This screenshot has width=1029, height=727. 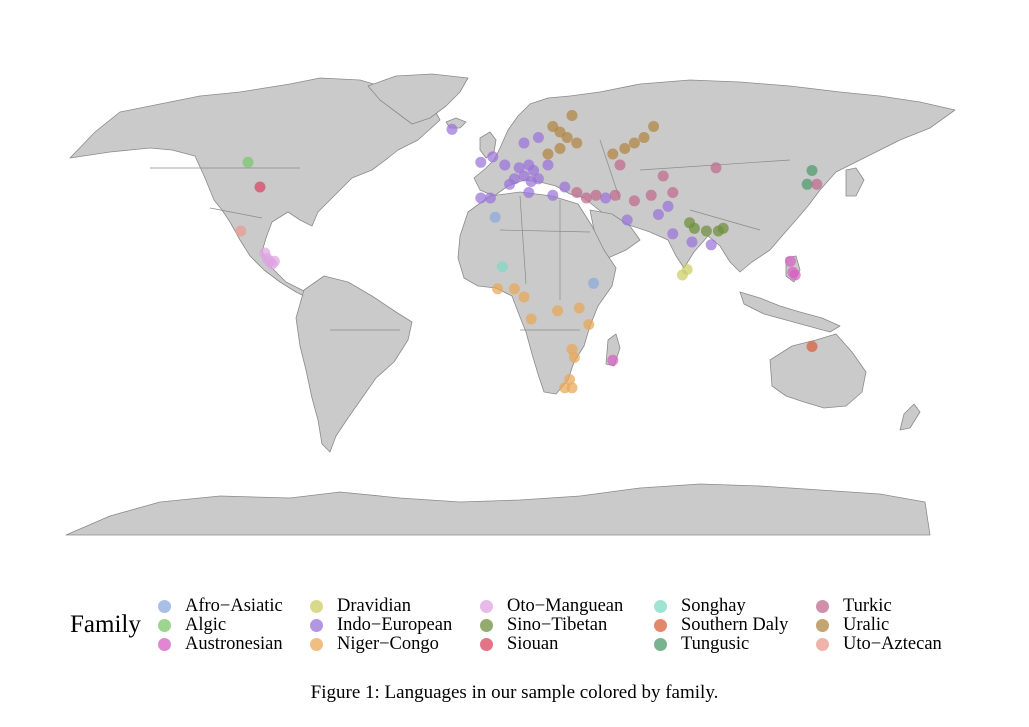 I want to click on legend-label: Afro−Asiatic, so click(x=234, y=606).